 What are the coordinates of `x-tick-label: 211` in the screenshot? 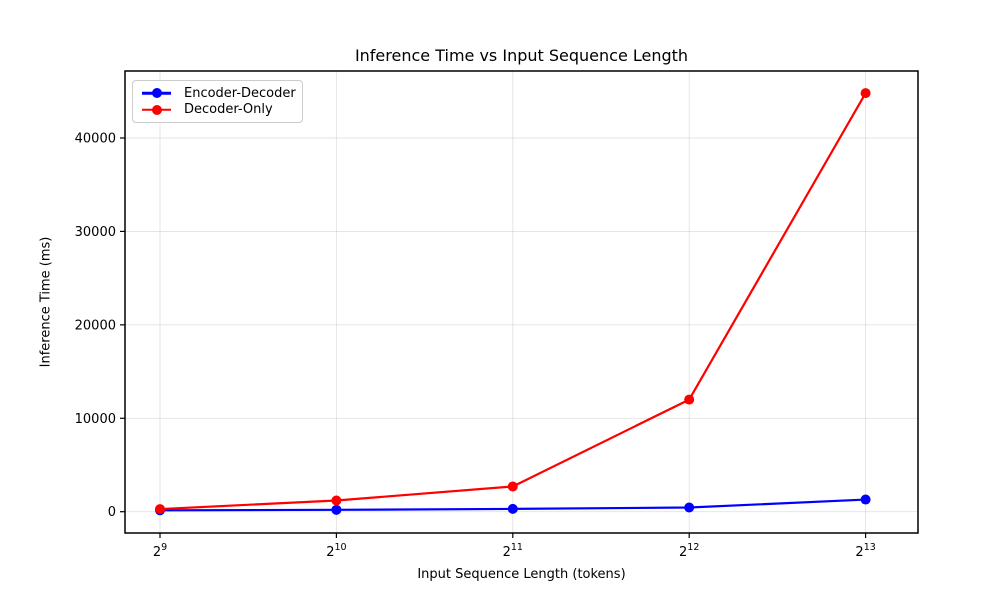 It's located at (513, 551).